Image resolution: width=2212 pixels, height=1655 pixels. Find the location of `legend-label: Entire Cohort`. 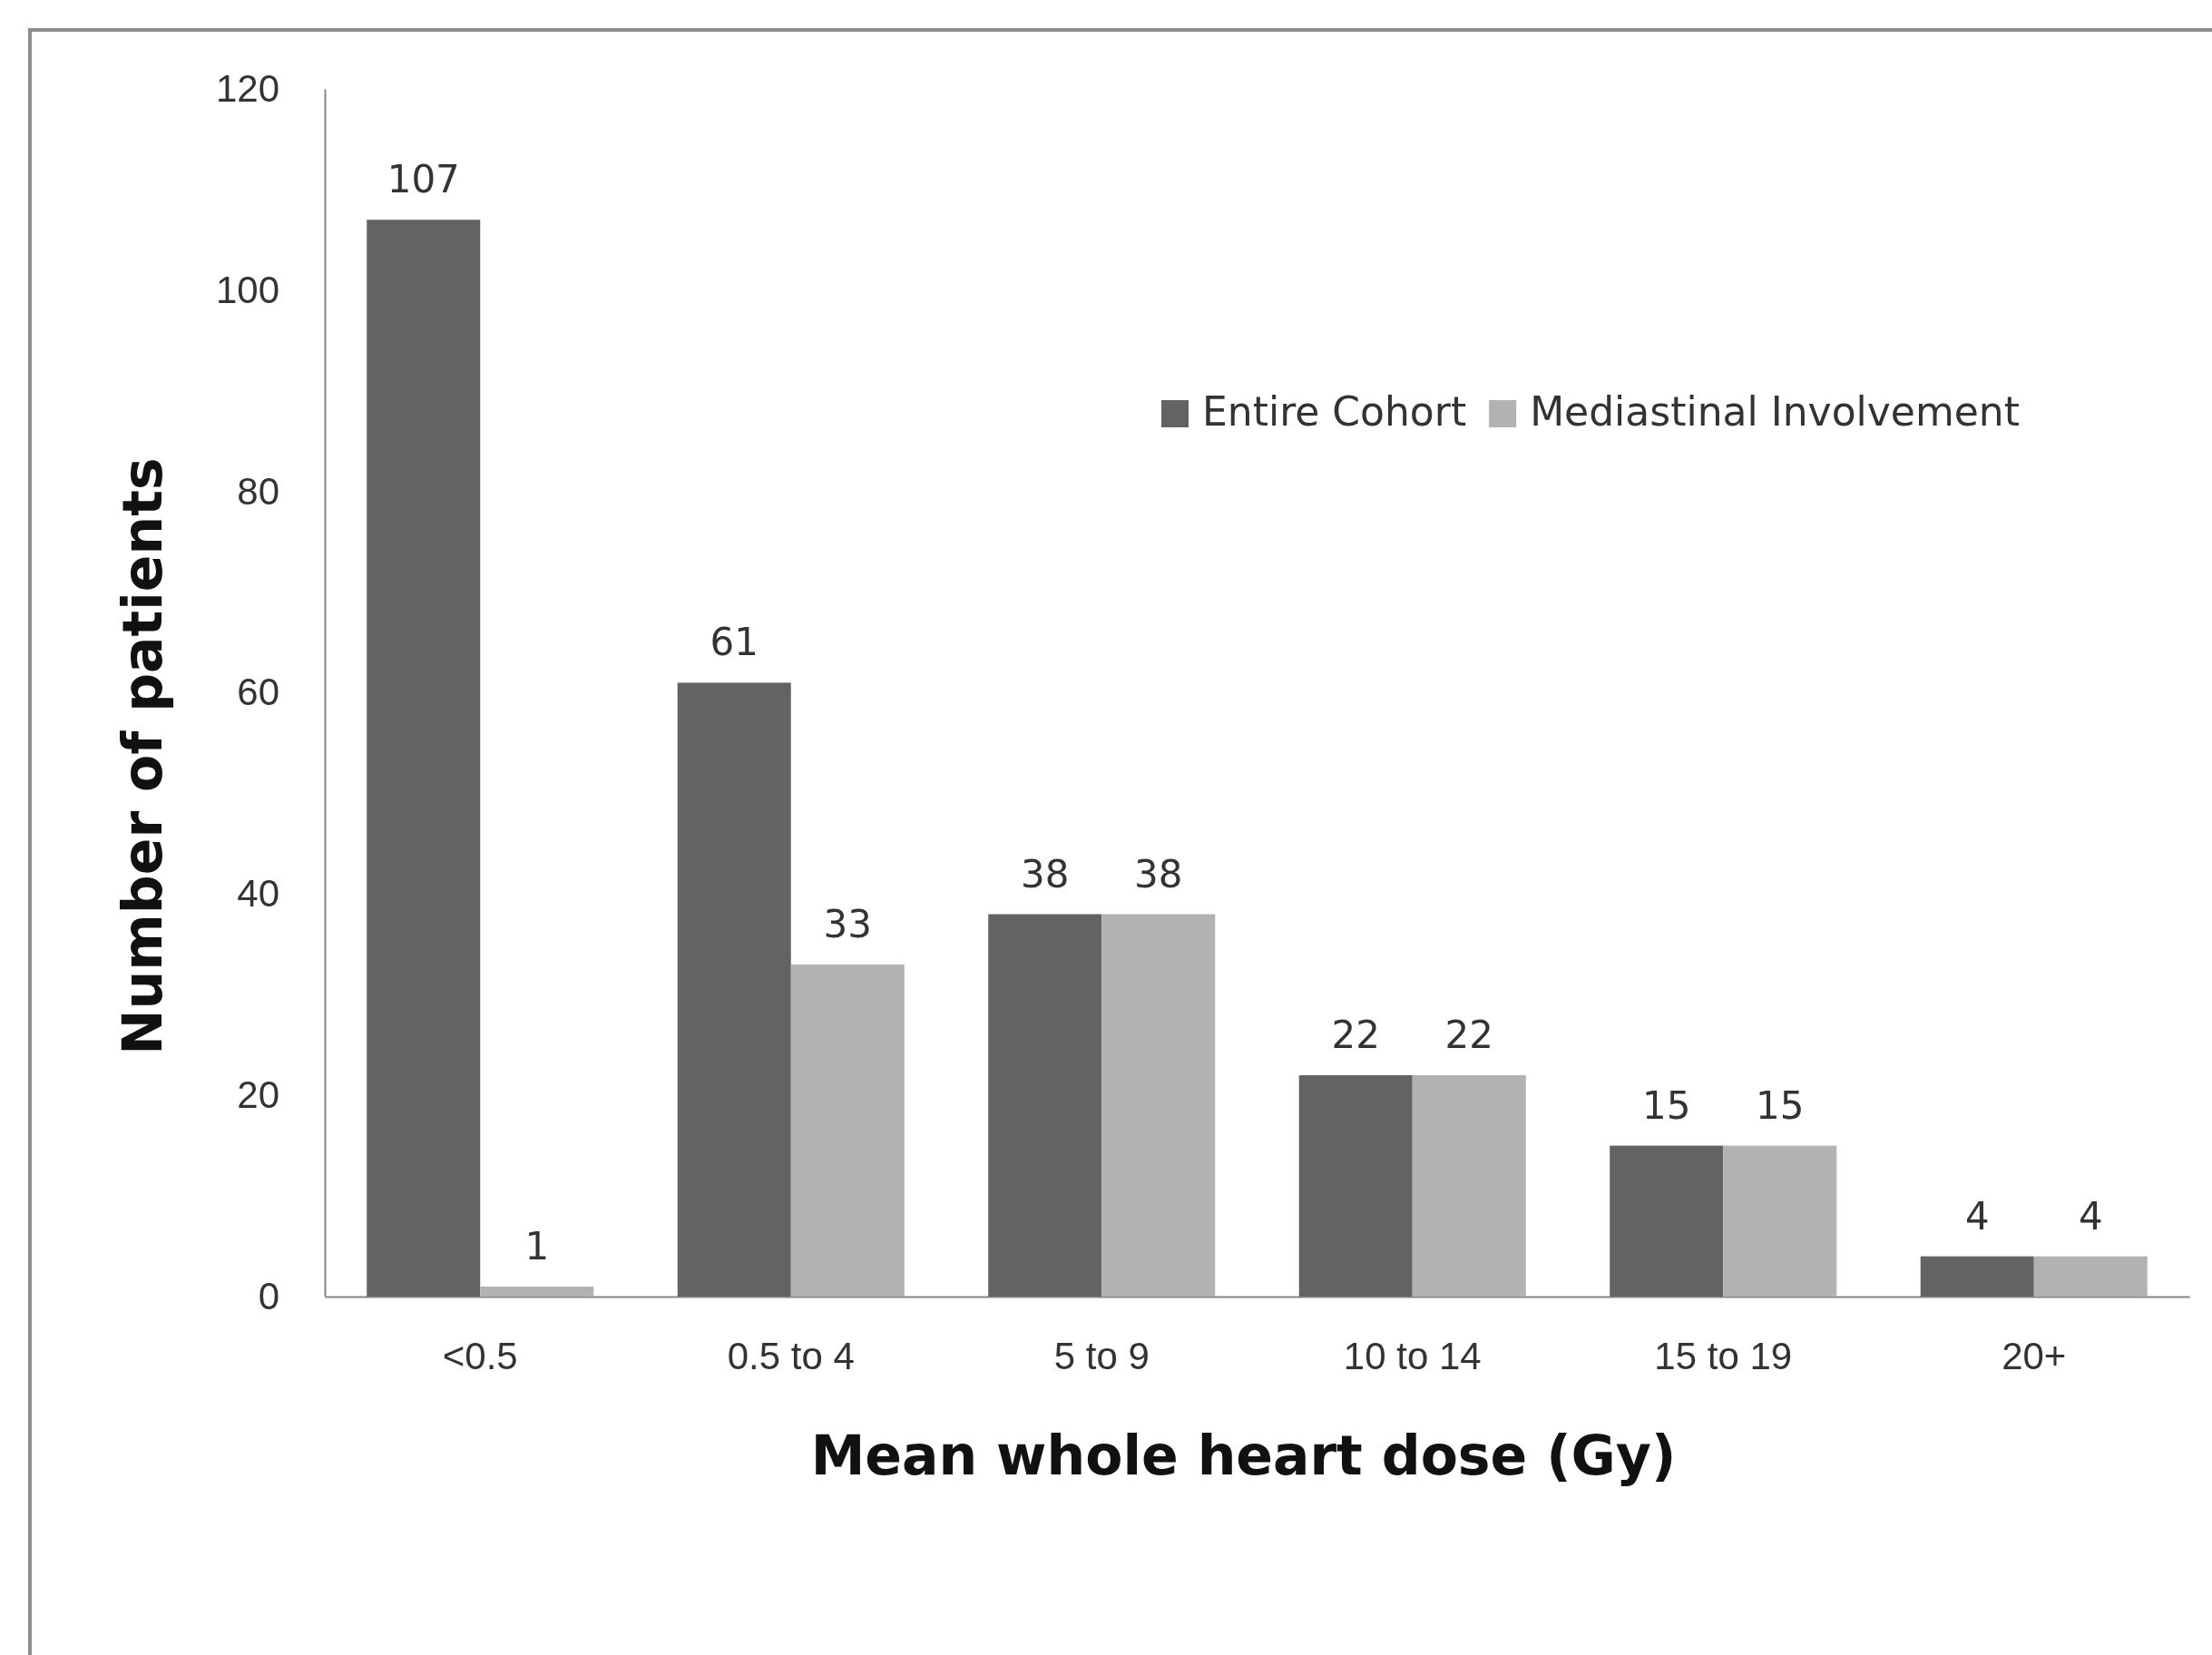

legend-label: Entire Cohort is located at coordinates (1334, 411).